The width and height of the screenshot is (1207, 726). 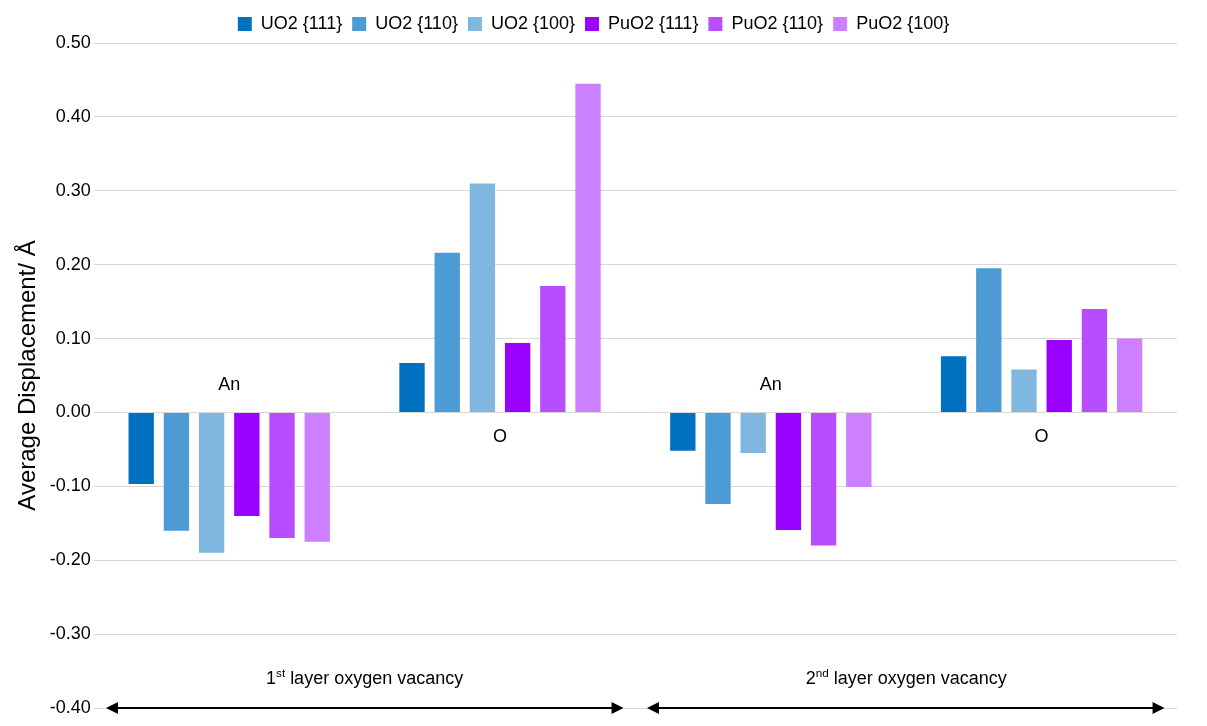 I want to click on y-tick-label: 0.30, so click(x=73, y=189).